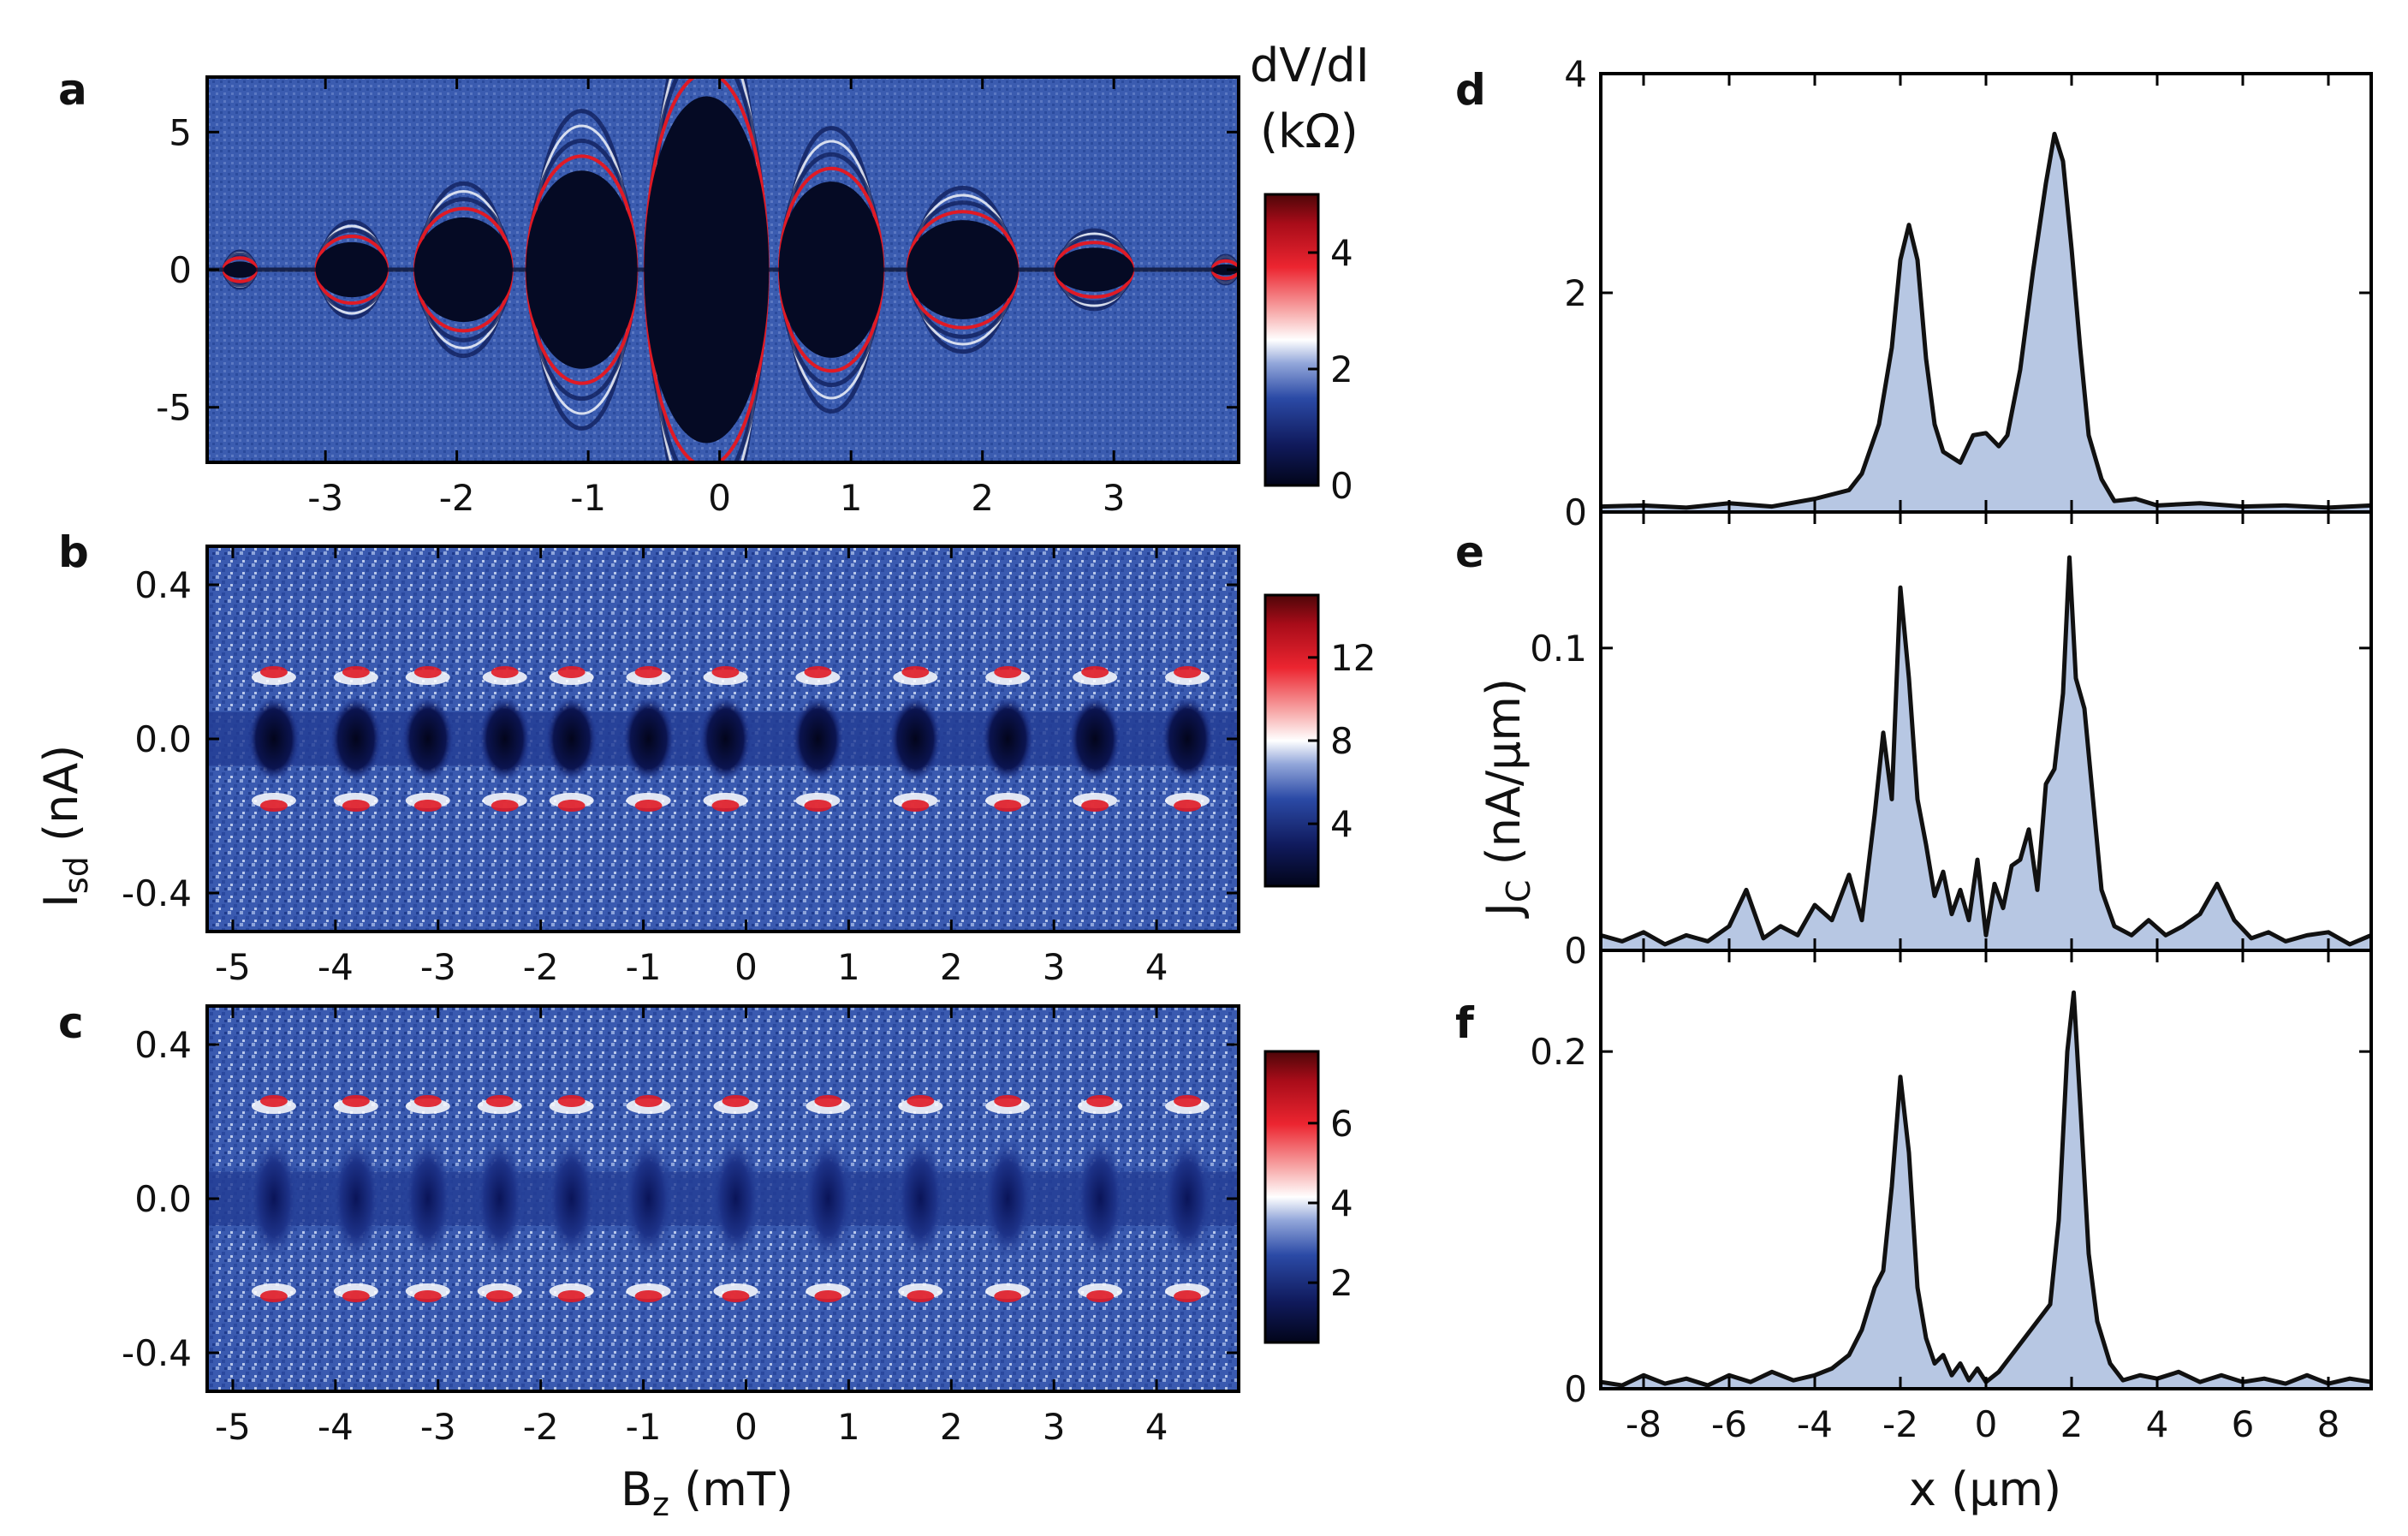 This screenshot has width=2408, height=1536. Describe the element at coordinates (325, 498) in the screenshot. I see `xtick-label: -3` at that location.